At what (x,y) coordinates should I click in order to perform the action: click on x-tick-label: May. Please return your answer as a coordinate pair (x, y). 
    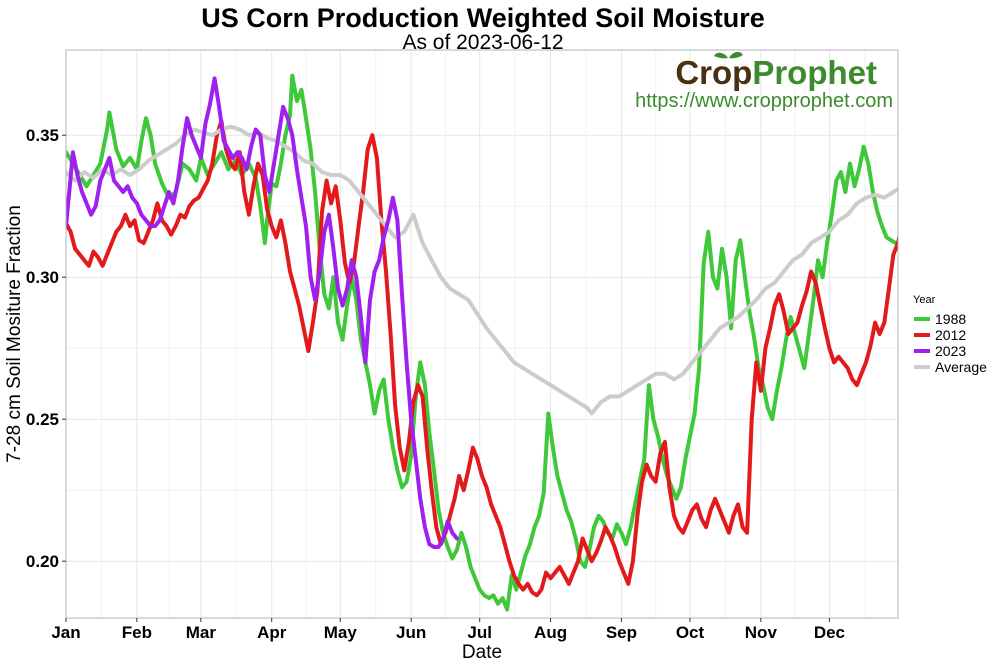
    Looking at the image, I should click on (341, 632).